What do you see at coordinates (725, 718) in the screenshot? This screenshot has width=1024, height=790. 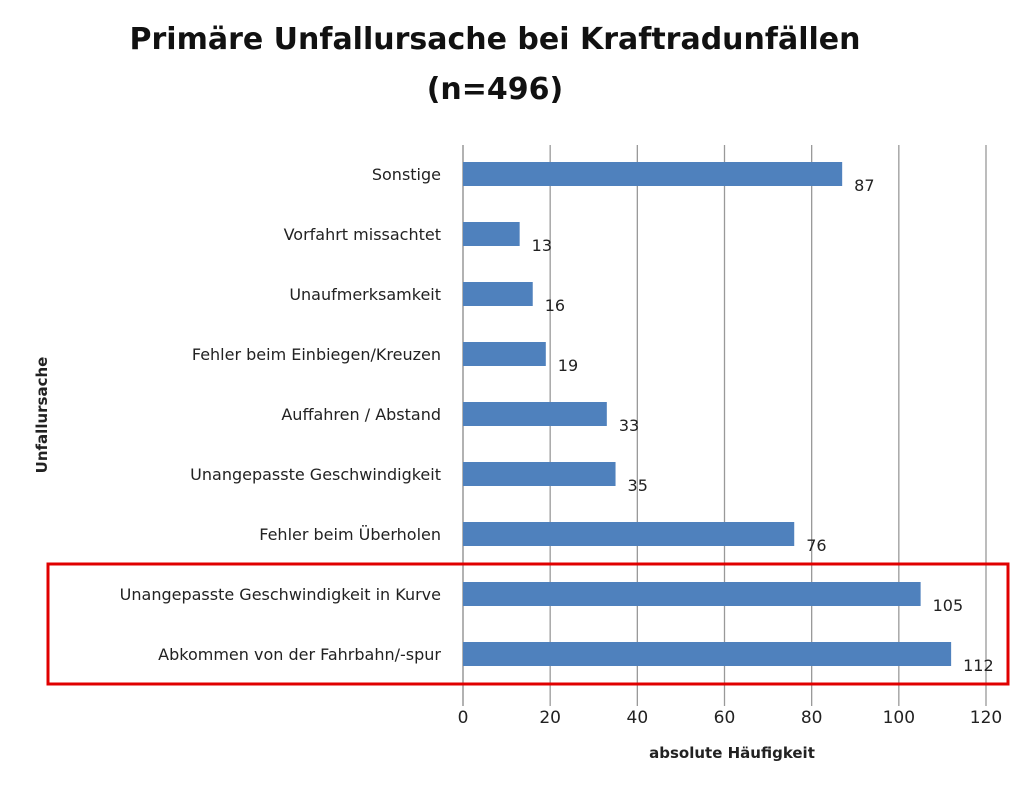 I see `x-tick-label: 60` at bounding box center [725, 718].